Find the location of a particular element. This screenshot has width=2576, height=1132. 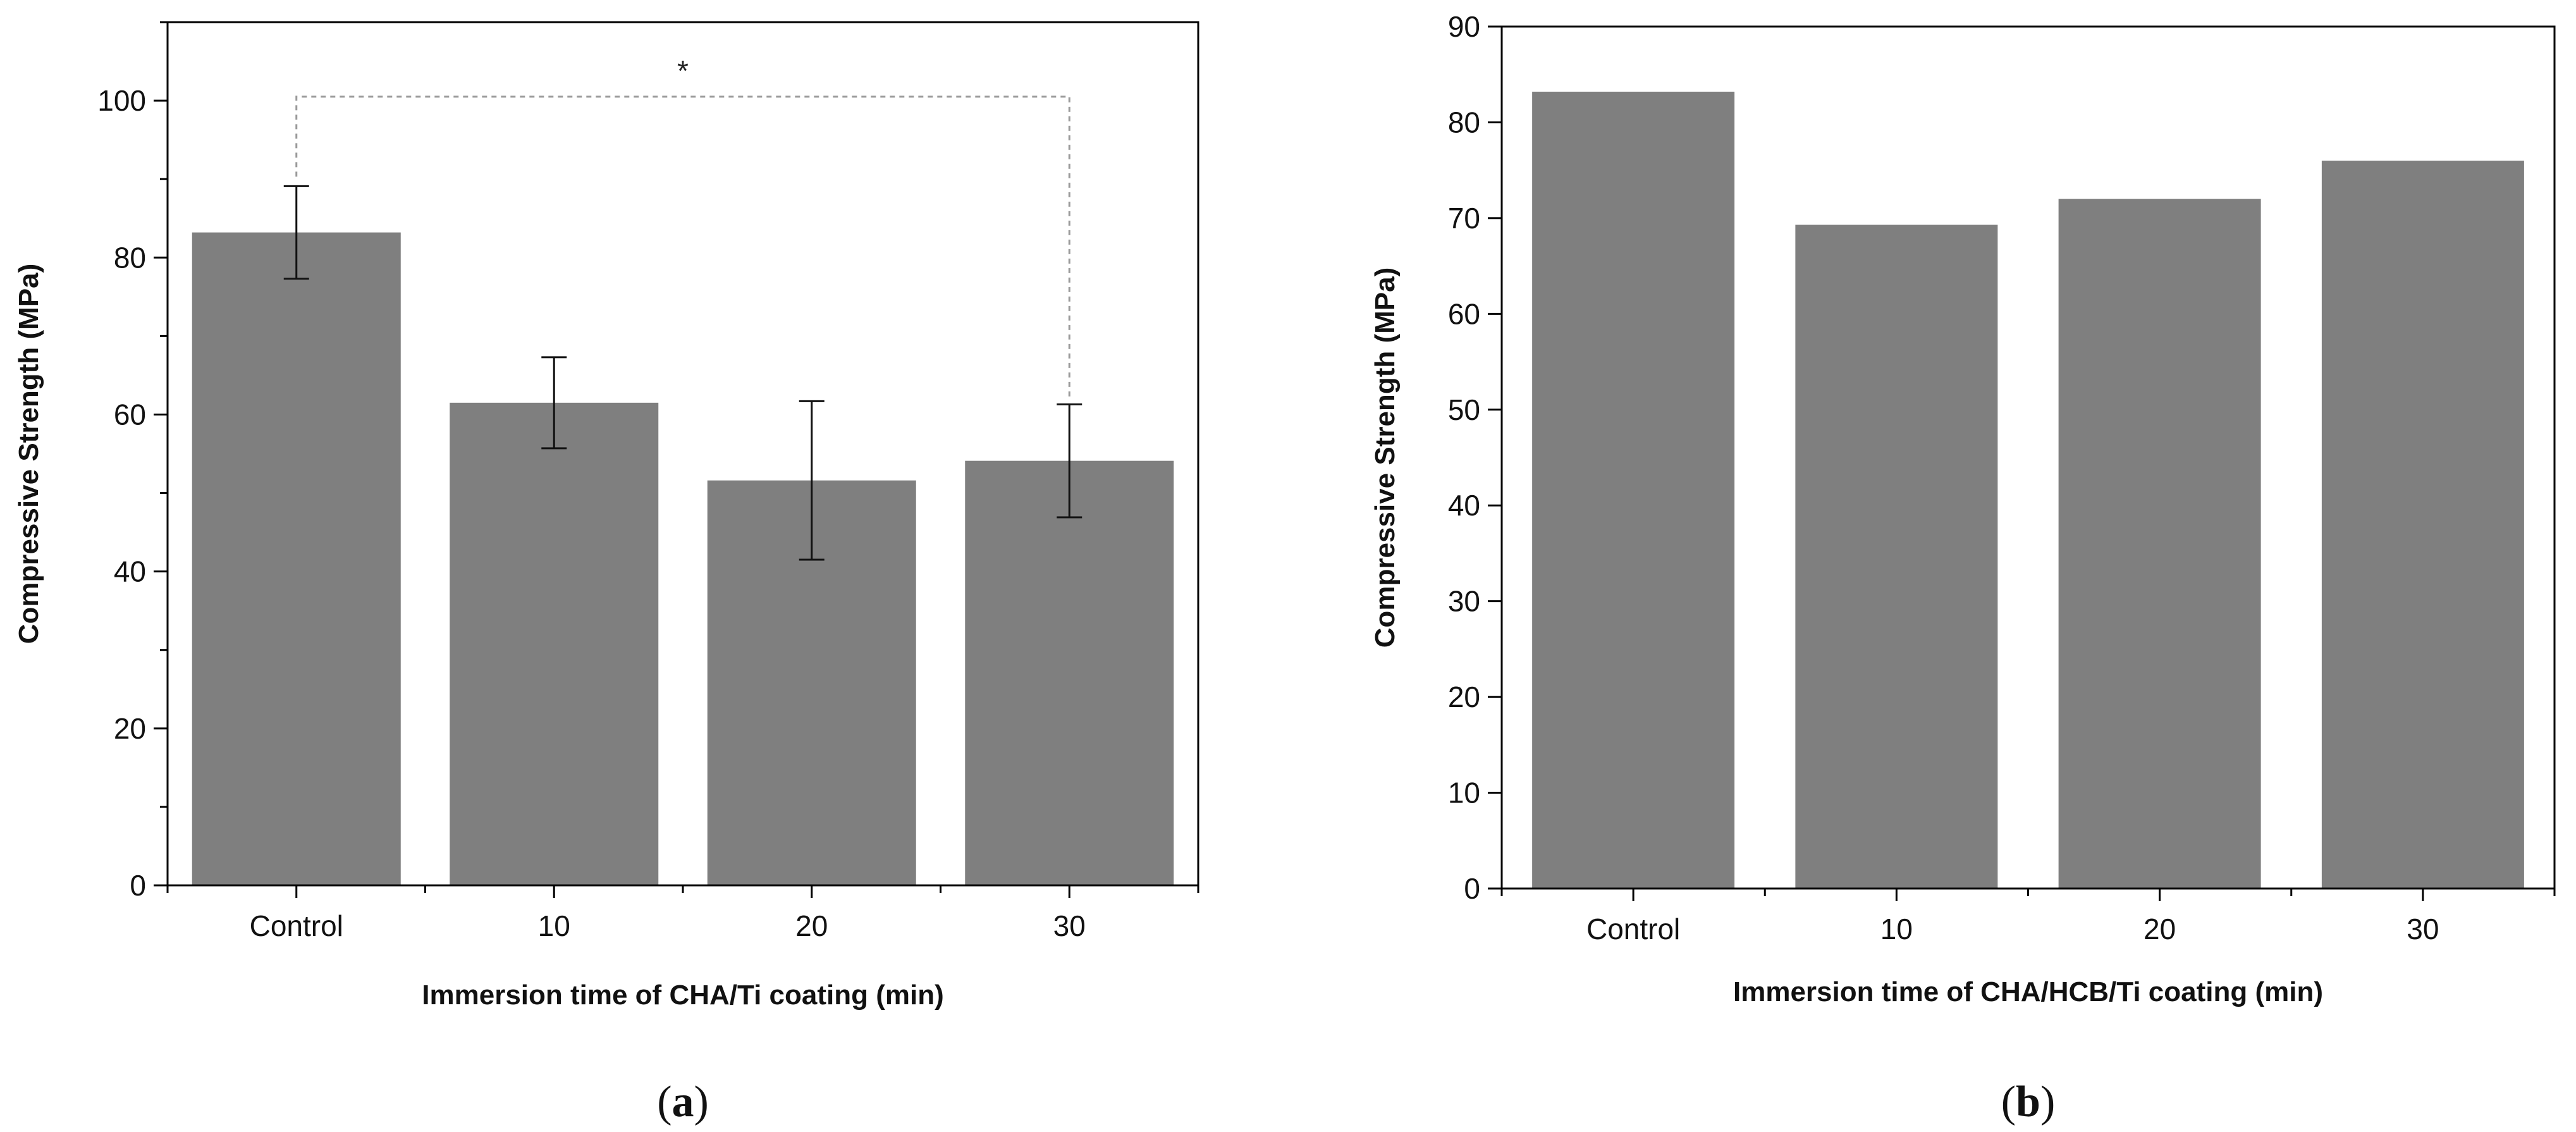

y-tick-label-b-1: 10 is located at coordinates (1464, 793).